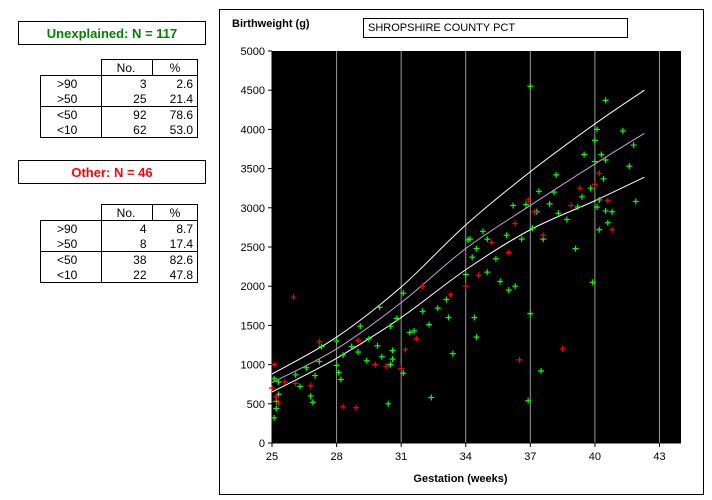 The height and width of the screenshot is (500, 712). Describe the element at coordinates (71, 213) in the screenshot. I see `header-blank` at that location.